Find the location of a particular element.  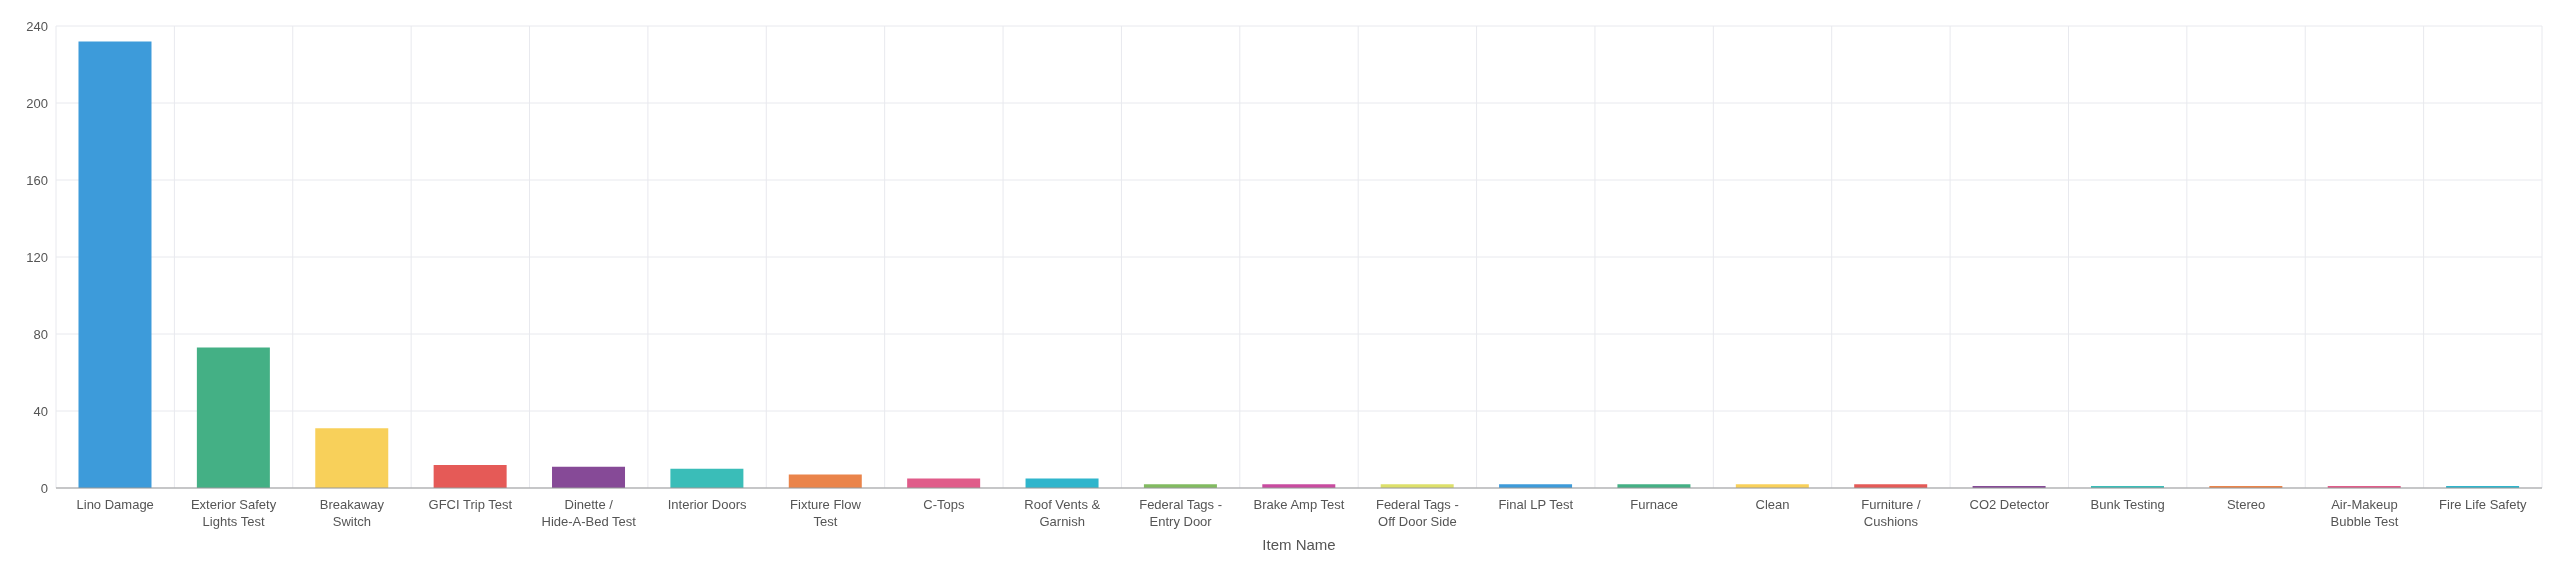

x-tick-label: Roof Vents & Garnish is located at coordinates (1062, 513).